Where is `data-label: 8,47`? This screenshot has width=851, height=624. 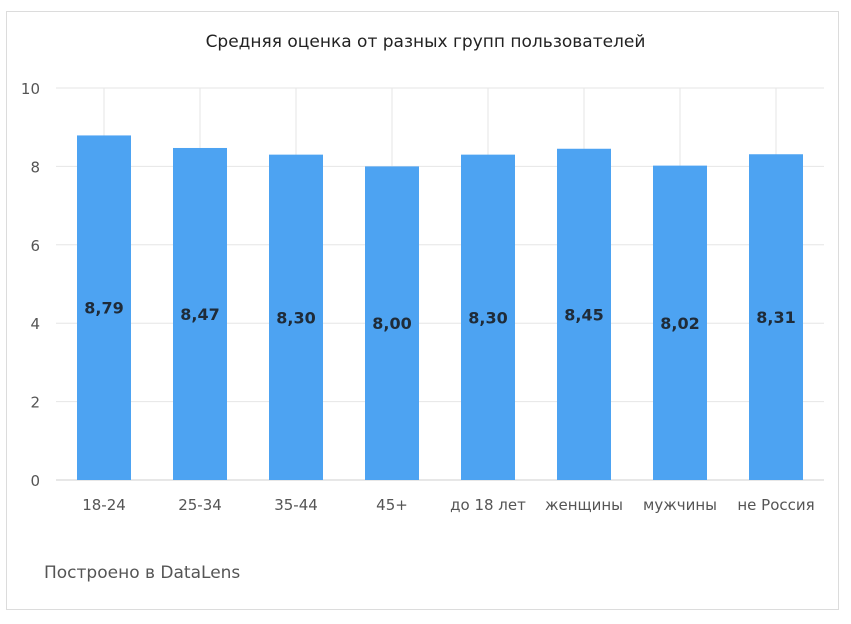
data-label: 8,47 is located at coordinates (199, 314).